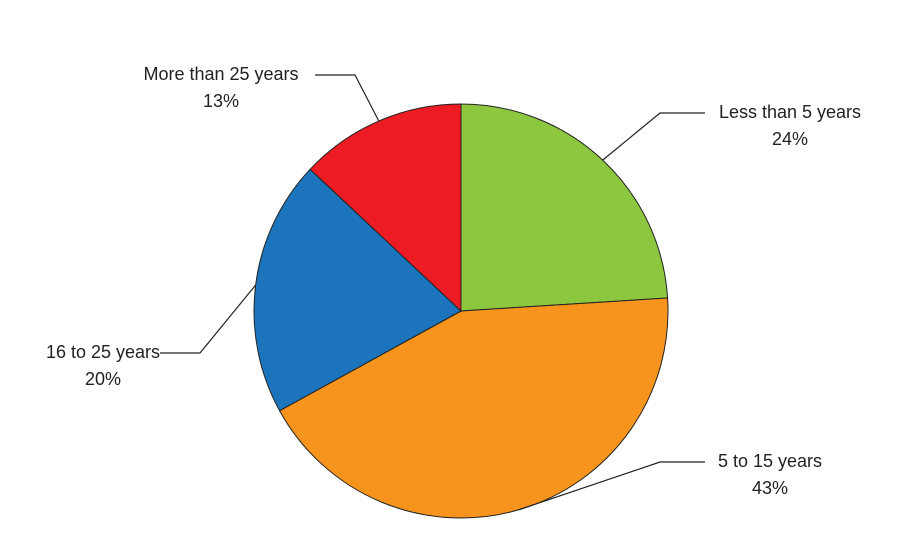 The image size is (900, 550). Describe the element at coordinates (103, 352) in the screenshot. I see `slice-label: 16 to 25 years` at that location.